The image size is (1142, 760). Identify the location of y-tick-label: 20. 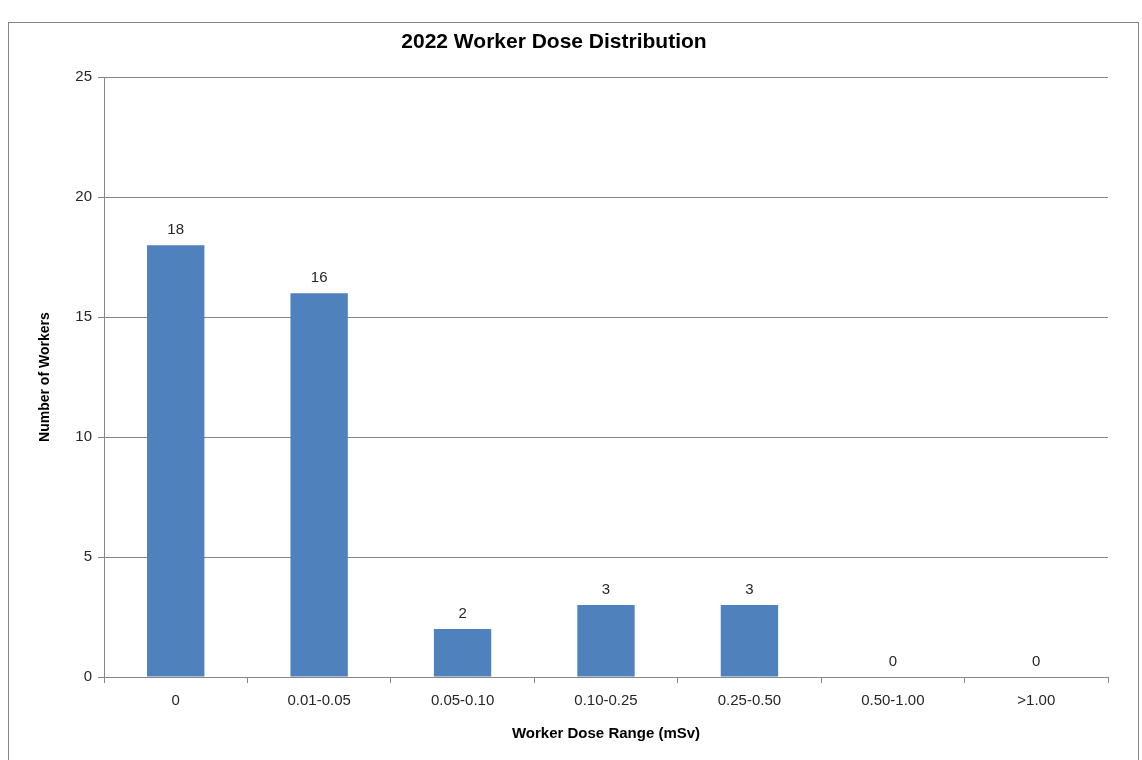
(83, 196).